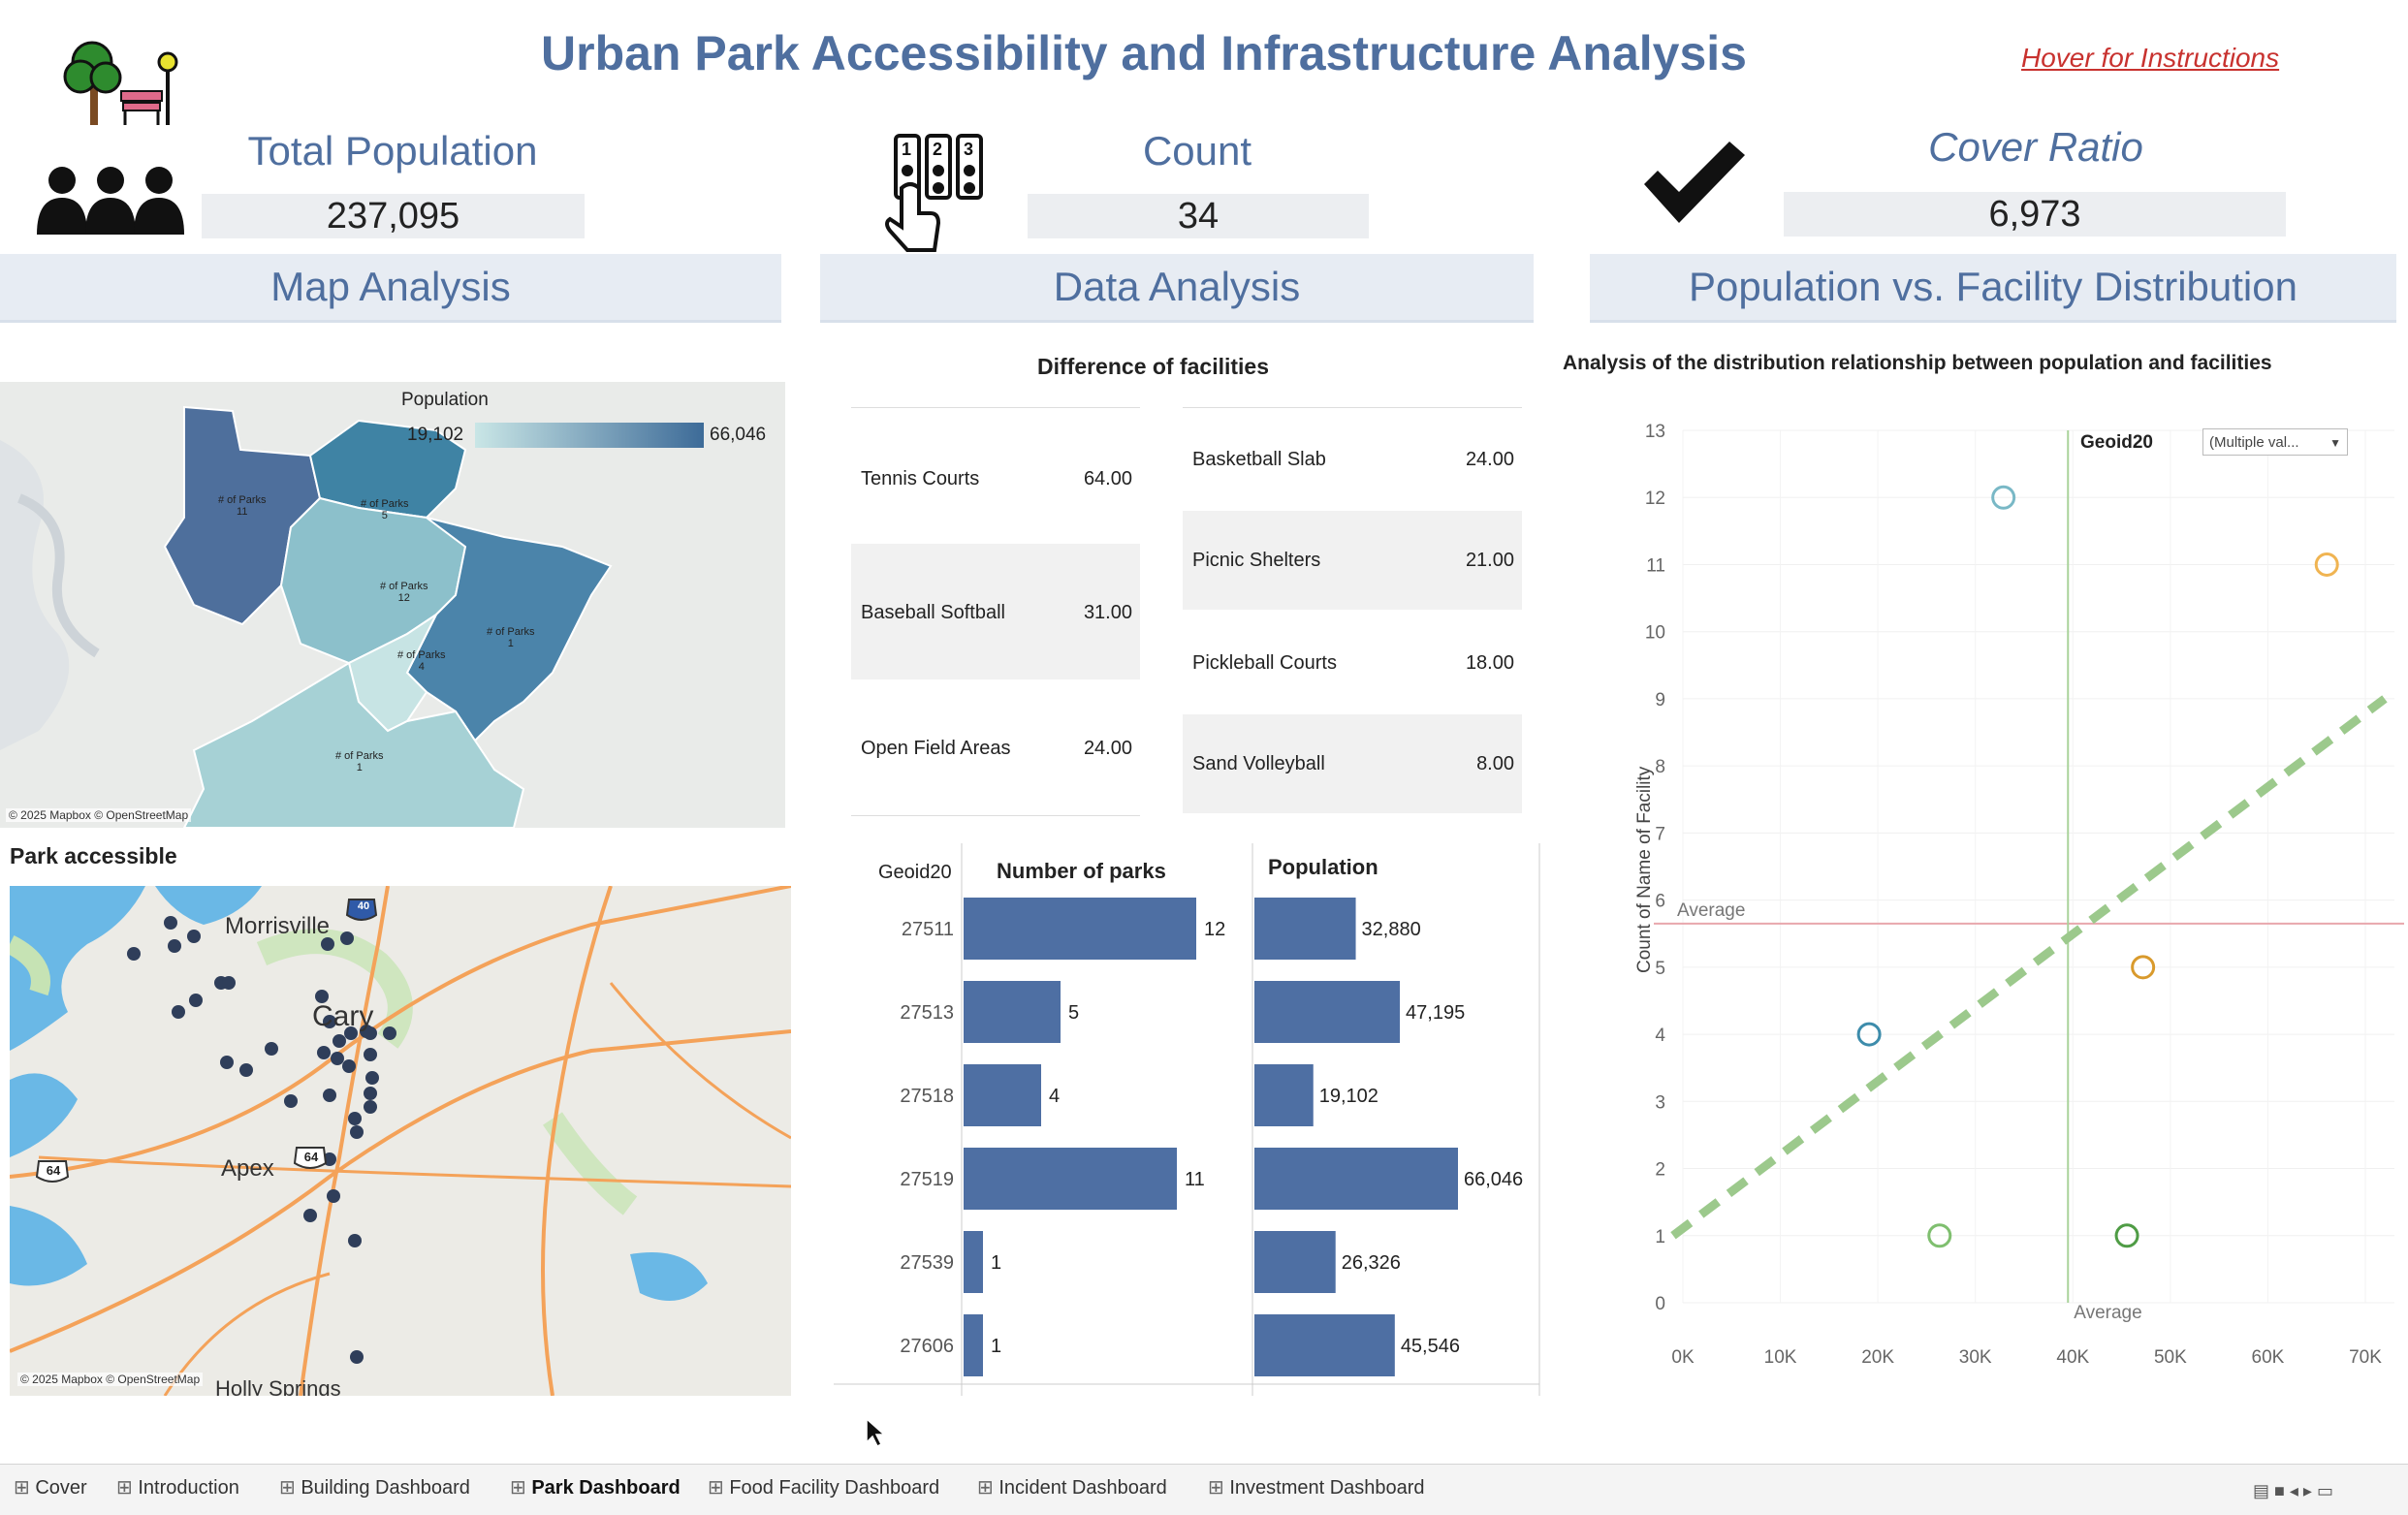 This screenshot has width=2408, height=1515. What do you see at coordinates (1430, 1346) in the screenshot?
I see `population-bar-label: 45,546` at bounding box center [1430, 1346].